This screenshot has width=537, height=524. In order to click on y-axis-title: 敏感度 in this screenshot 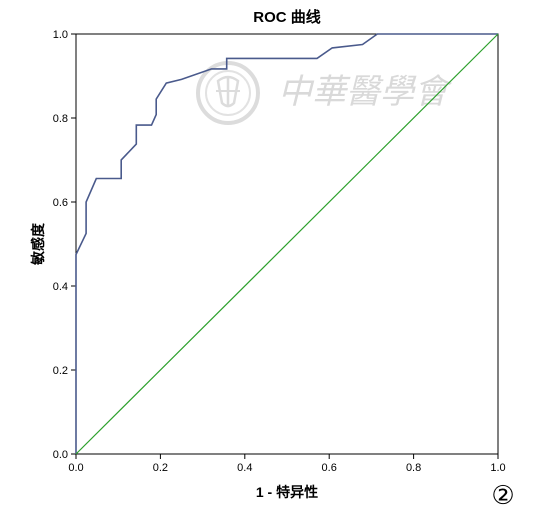, I will do `click(38, 244)`.